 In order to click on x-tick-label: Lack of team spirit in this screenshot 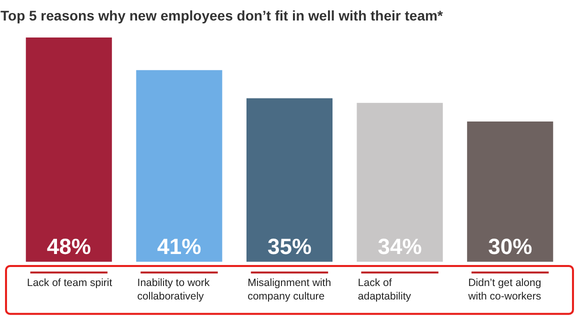, I will do `click(69, 282)`.